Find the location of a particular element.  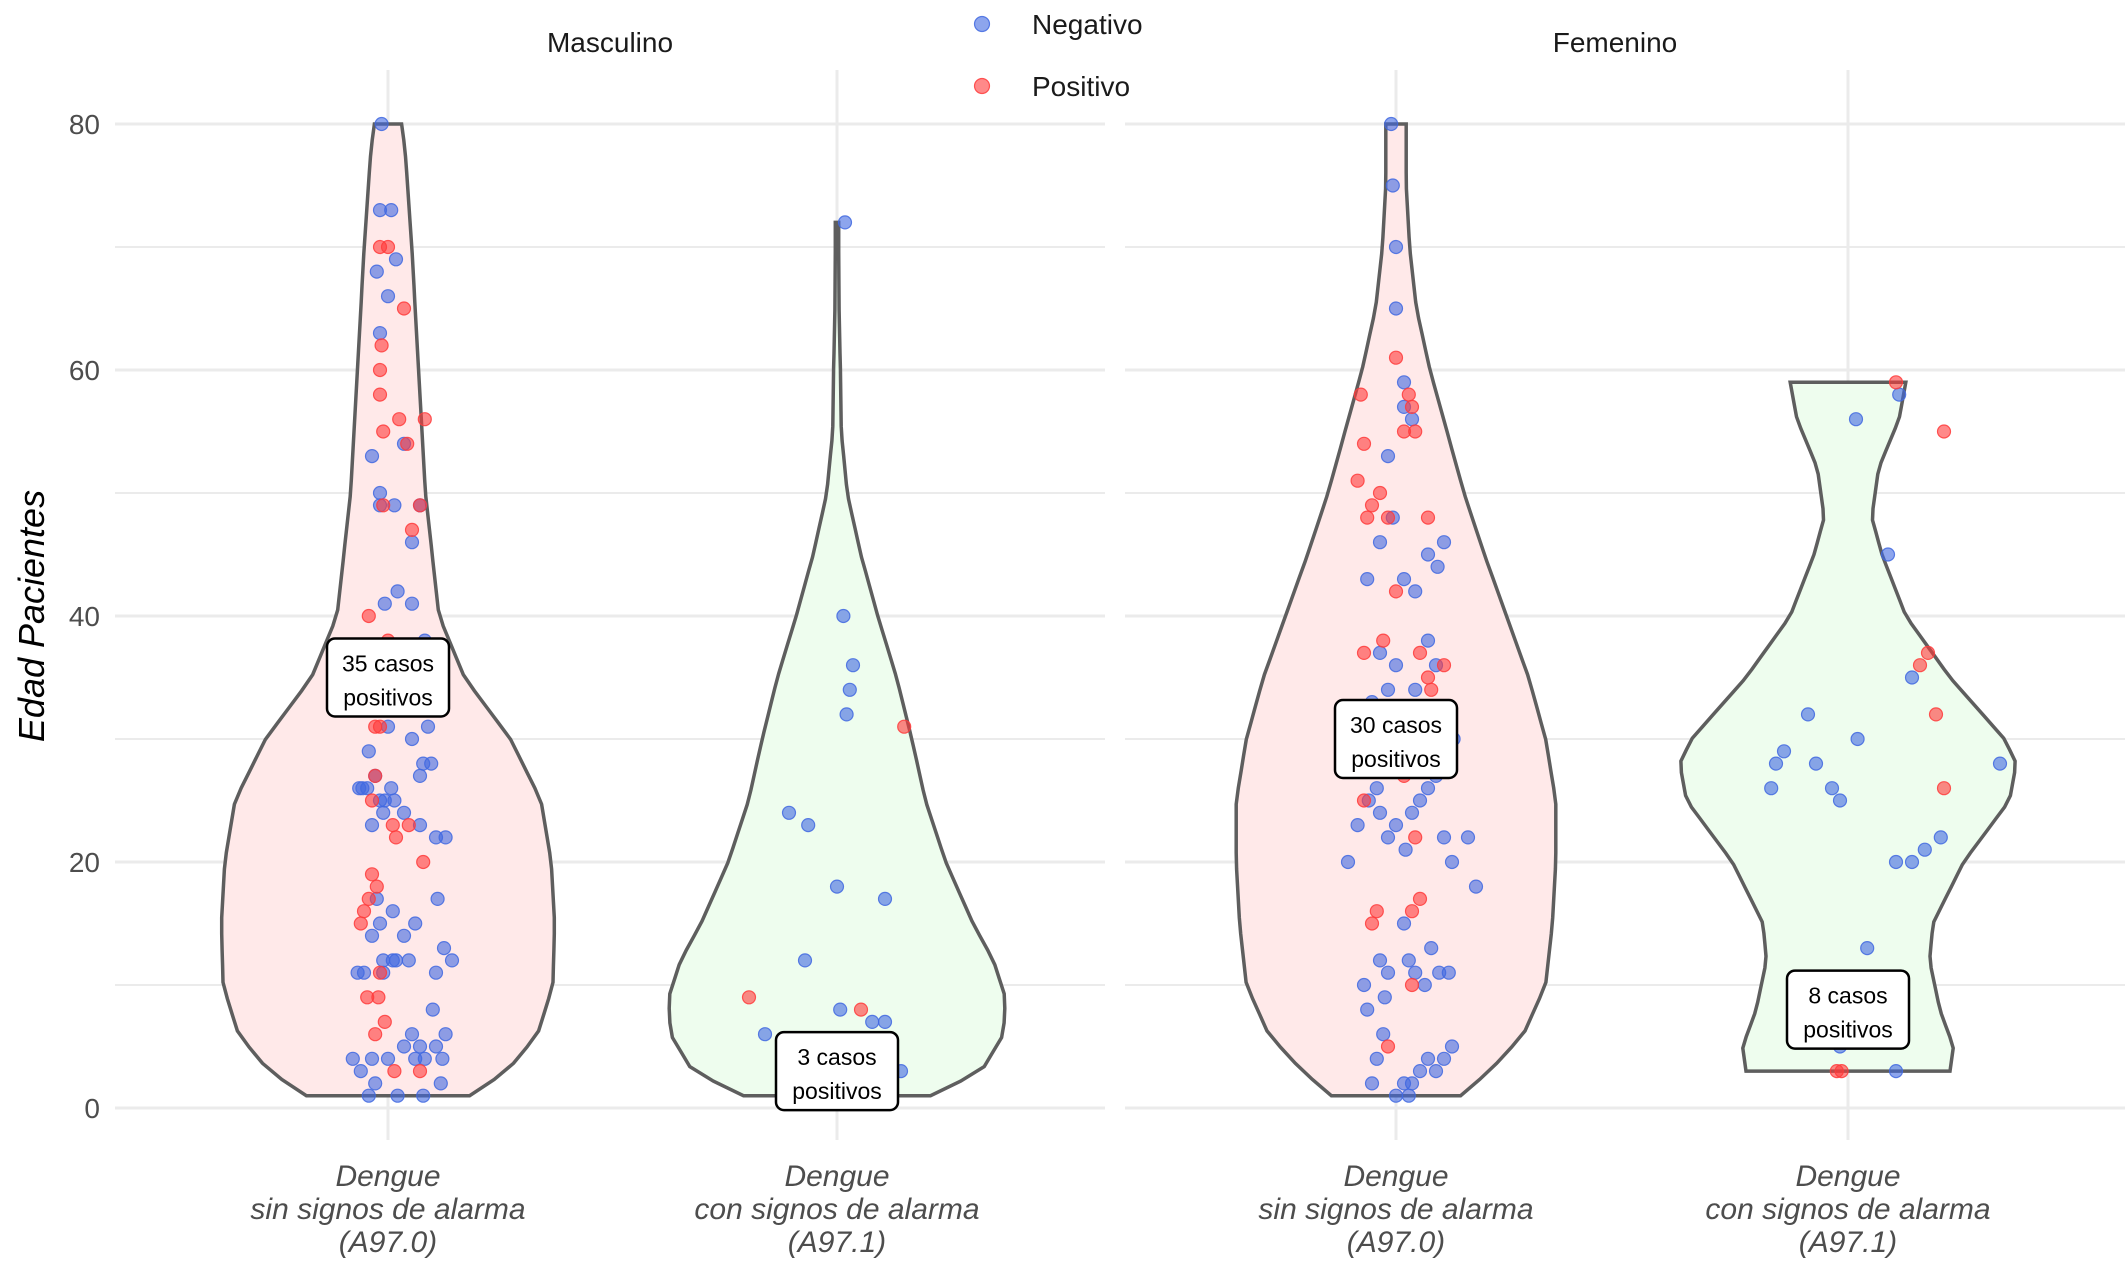

legend-label: Positivo is located at coordinates (1081, 86).